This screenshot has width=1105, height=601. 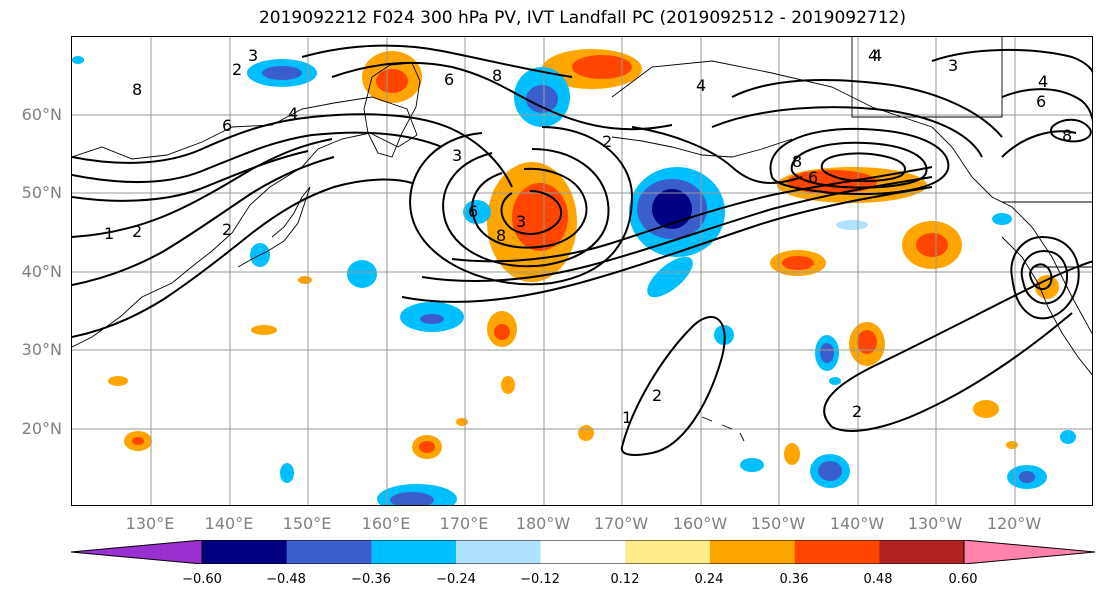 I want to click on lon-label-160e: 160°E, so click(x=386, y=523).